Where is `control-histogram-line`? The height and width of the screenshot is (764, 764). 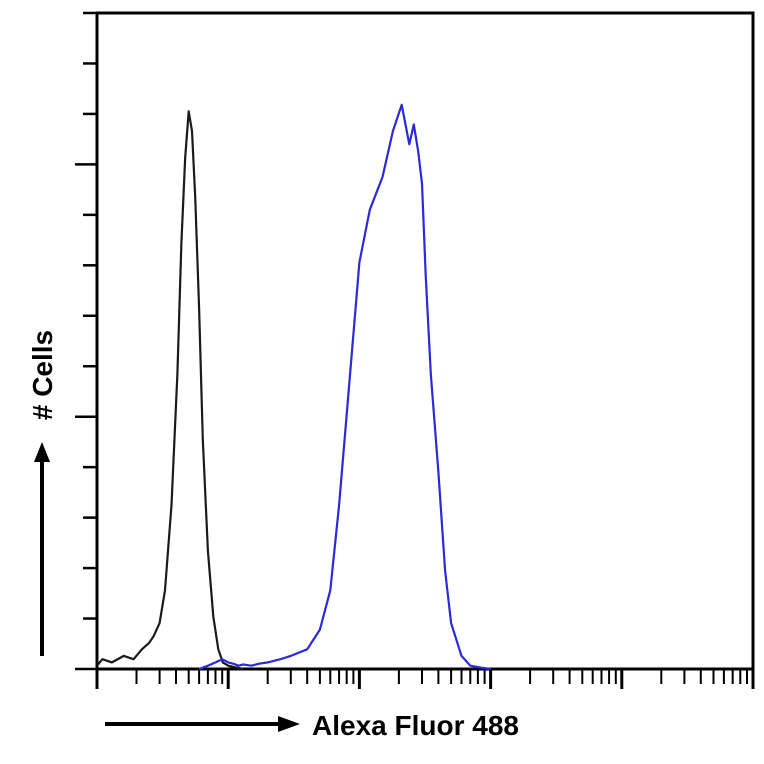 control-histogram-line is located at coordinates (170, 390).